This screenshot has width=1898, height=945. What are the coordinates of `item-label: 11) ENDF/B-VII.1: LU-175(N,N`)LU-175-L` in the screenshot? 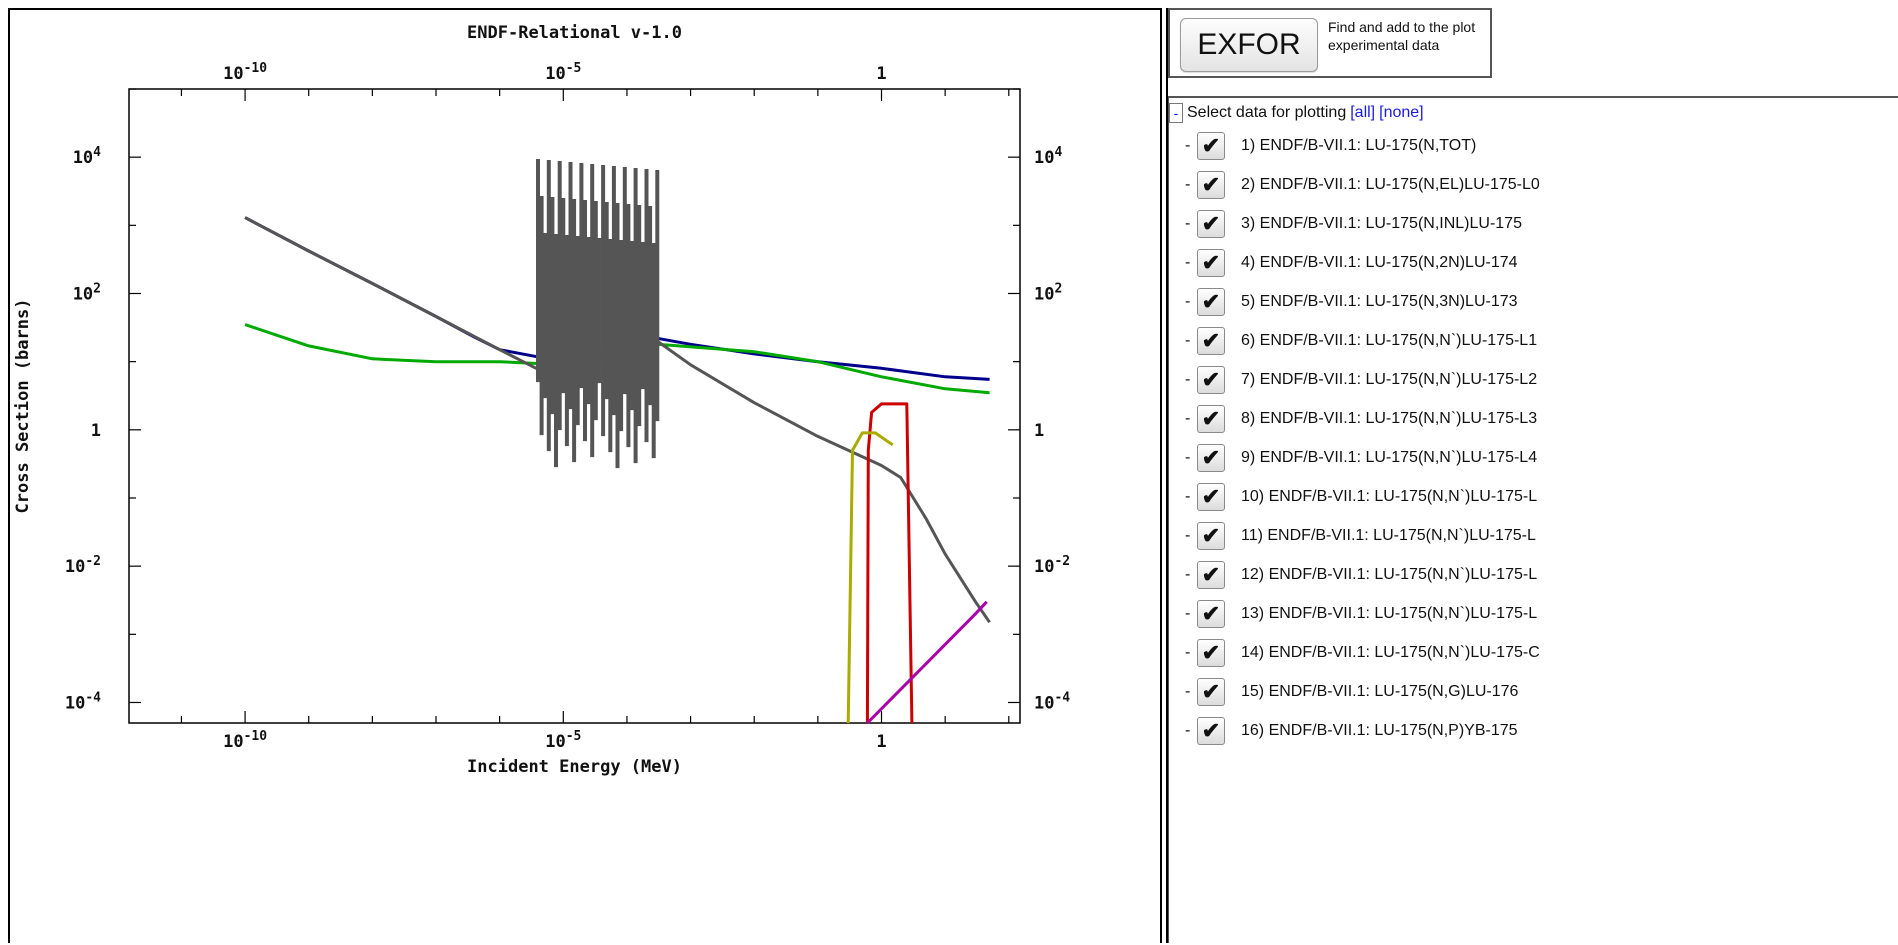 It's located at (1388, 535).